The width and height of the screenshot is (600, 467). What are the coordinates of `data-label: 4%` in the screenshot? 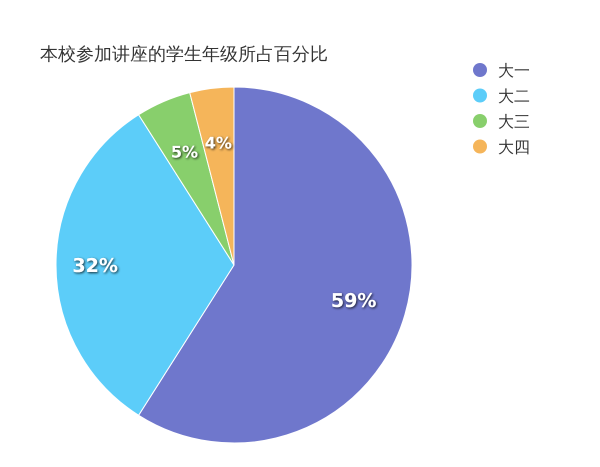 It's located at (218, 142).